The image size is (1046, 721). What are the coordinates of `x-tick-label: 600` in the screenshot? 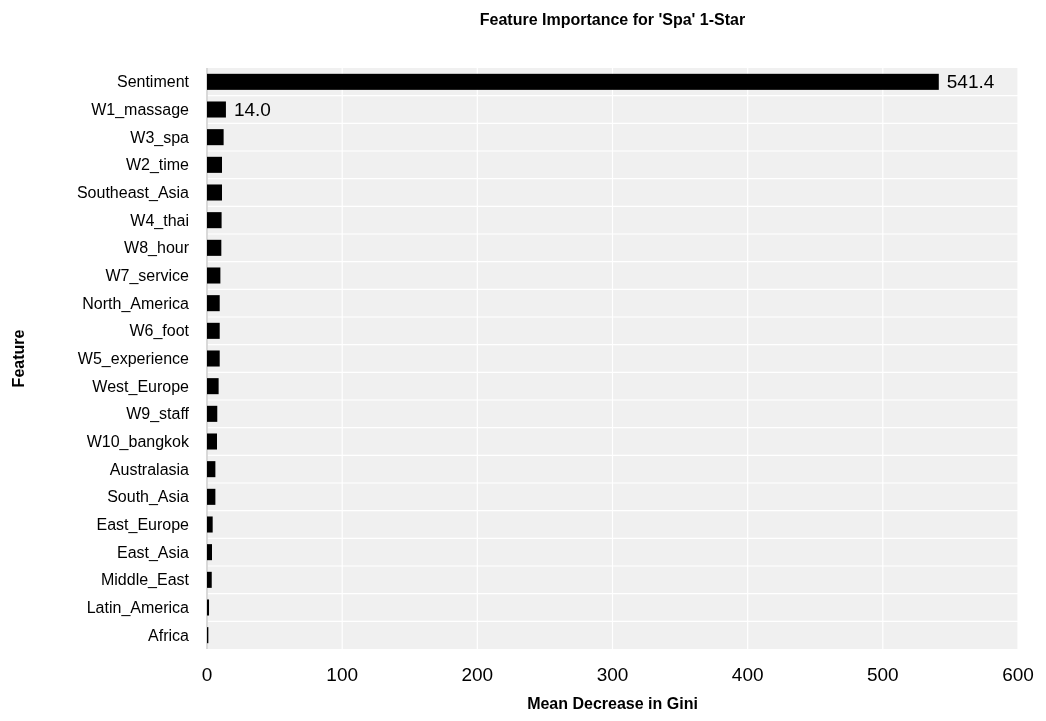 It's located at (1018, 674).